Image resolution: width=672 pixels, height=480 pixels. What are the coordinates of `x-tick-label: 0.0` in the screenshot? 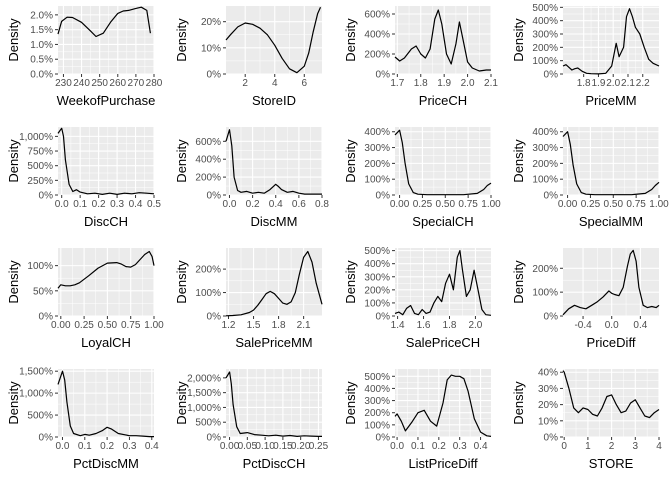 It's located at (612, 325).